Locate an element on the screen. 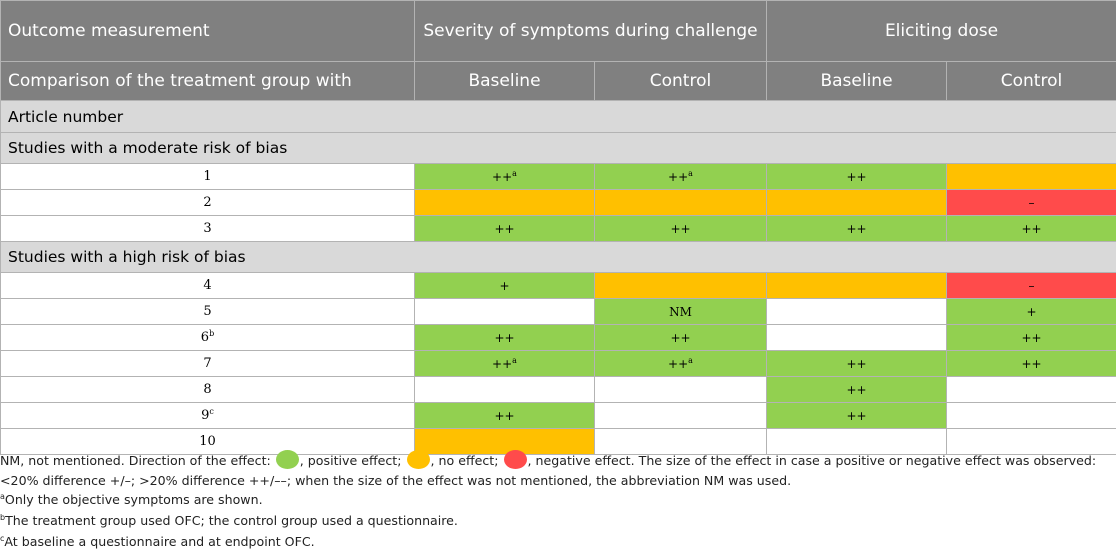 The height and width of the screenshot is (550, 1116). severity-group-header: Severity of symptoms during challenge is located at coordinates (590, 31).